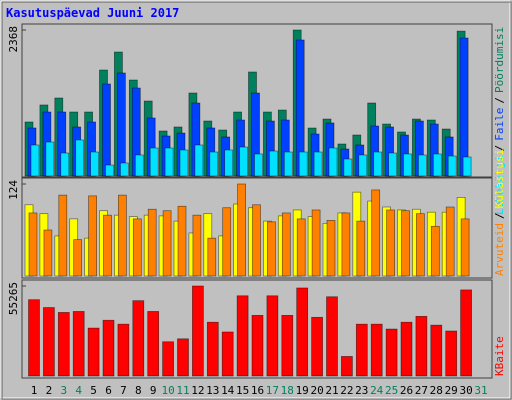 This screenshot has width=512, height=400. What do you see at coordinates (361, 390) in the screenshot?
I see `x-tick-label: 23` at bounding box center [361, 390].